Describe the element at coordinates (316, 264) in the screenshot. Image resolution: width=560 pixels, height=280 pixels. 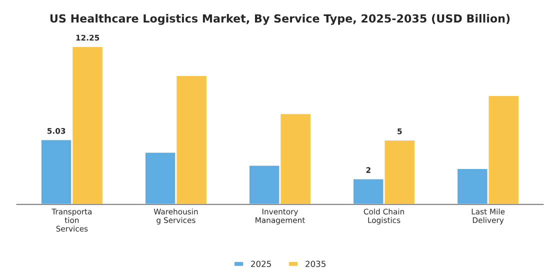
I see `legend-label: 2035` at that location.